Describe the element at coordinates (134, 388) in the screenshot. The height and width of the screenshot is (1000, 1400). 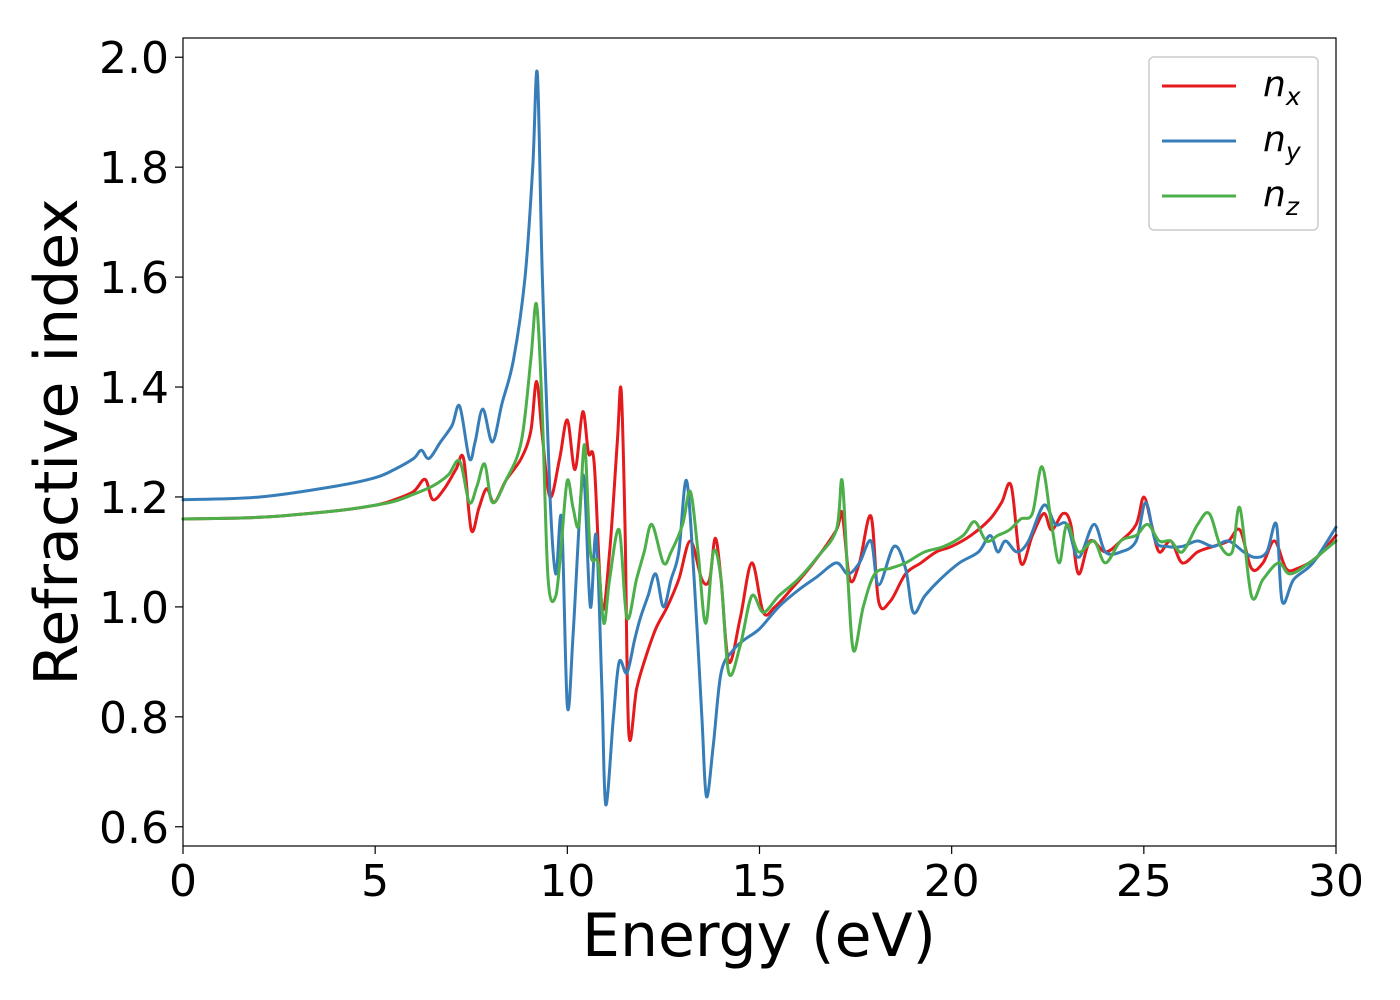
I see `y-tick-label: 1.4` at that location.